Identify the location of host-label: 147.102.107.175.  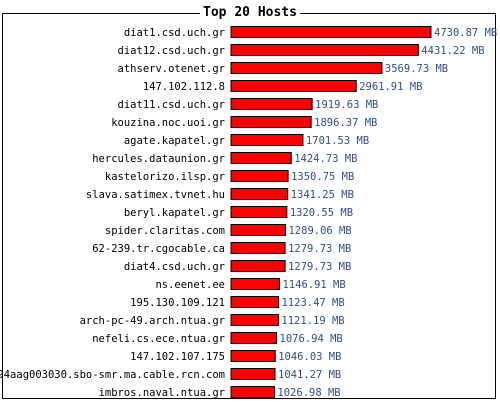
(177, 357).